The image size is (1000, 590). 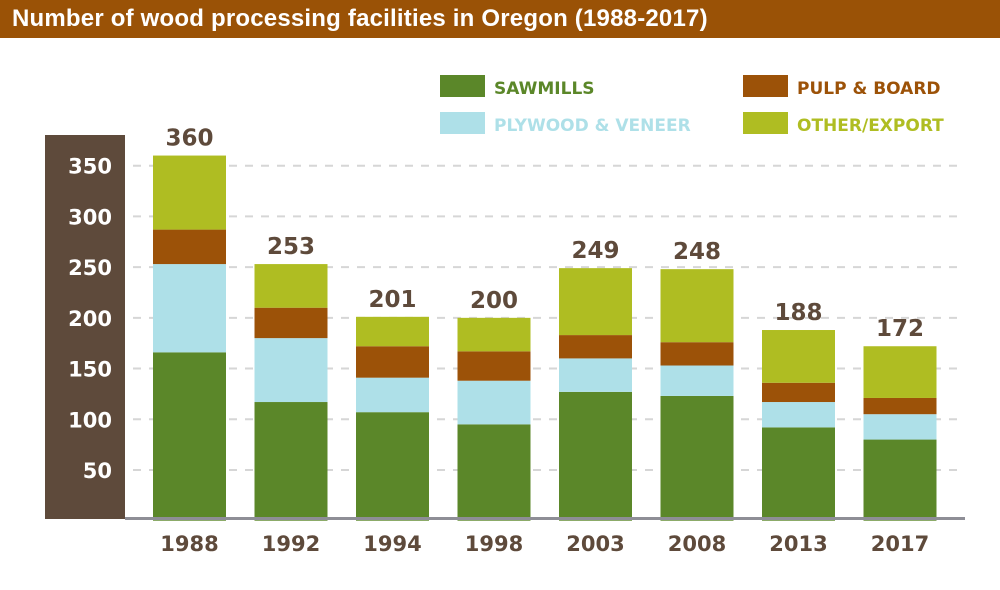 What do you see at coordinates (595, 544) in the screenshot?
I see `x-tick-label: 2003` at bounding box center [595, 544].